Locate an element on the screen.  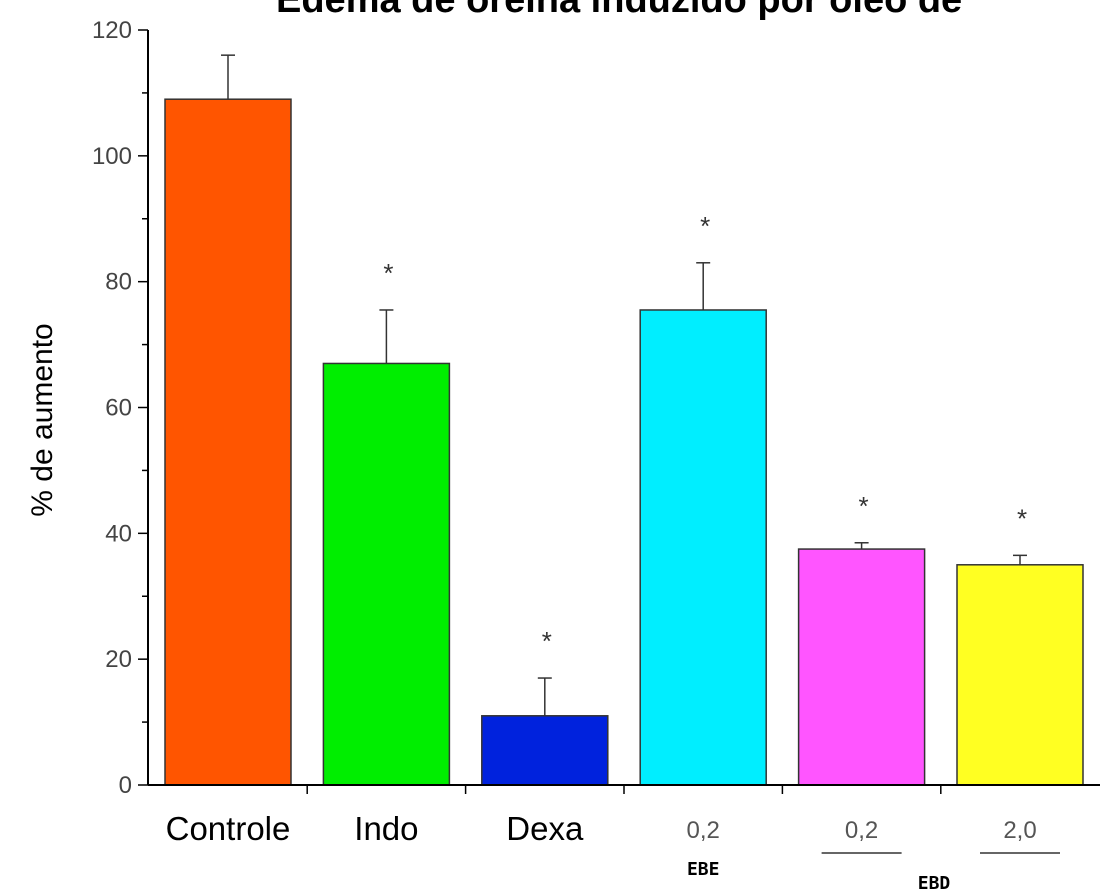
x-category-label: Controle is located at coordinates (228, 828).